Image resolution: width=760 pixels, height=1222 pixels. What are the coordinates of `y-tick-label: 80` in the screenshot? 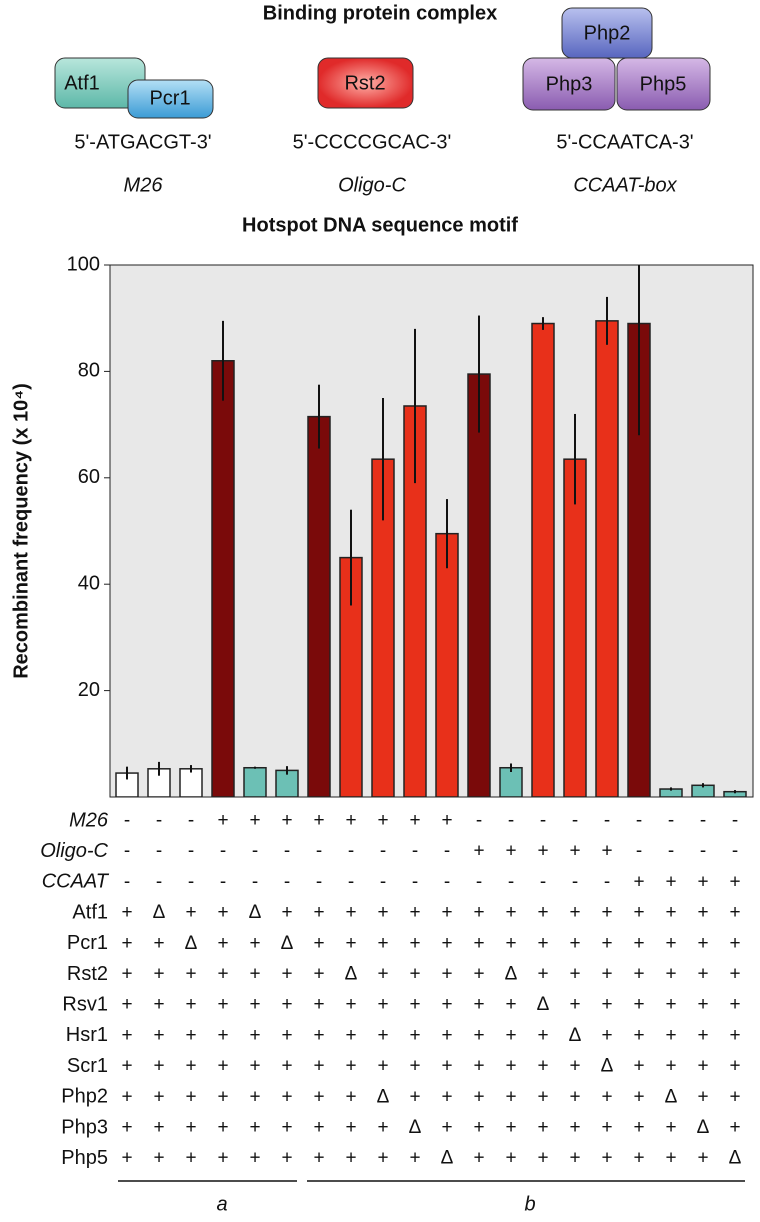 It's located at (89, 371).